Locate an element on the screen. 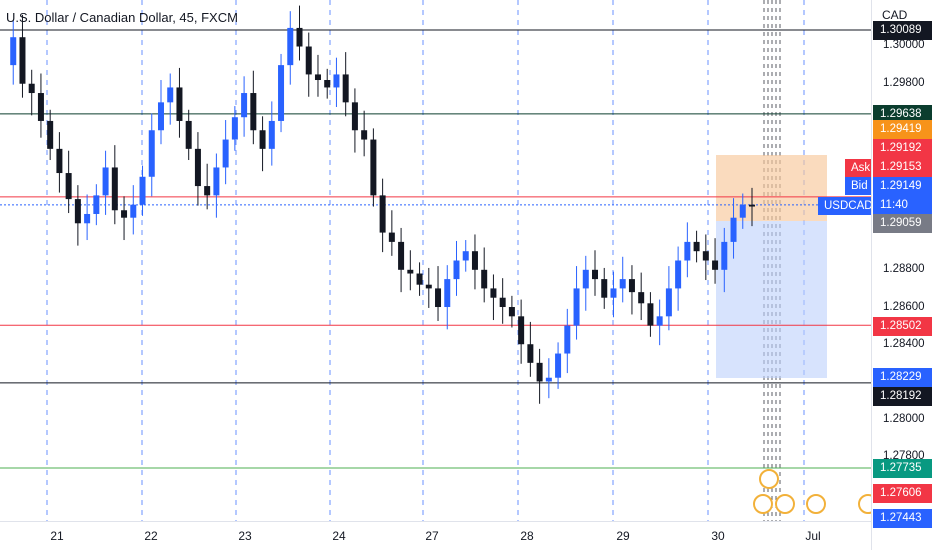 The width and height of the screenshot is (932, 550). price-label: 1.27606 is located at coordinates (902, 493).